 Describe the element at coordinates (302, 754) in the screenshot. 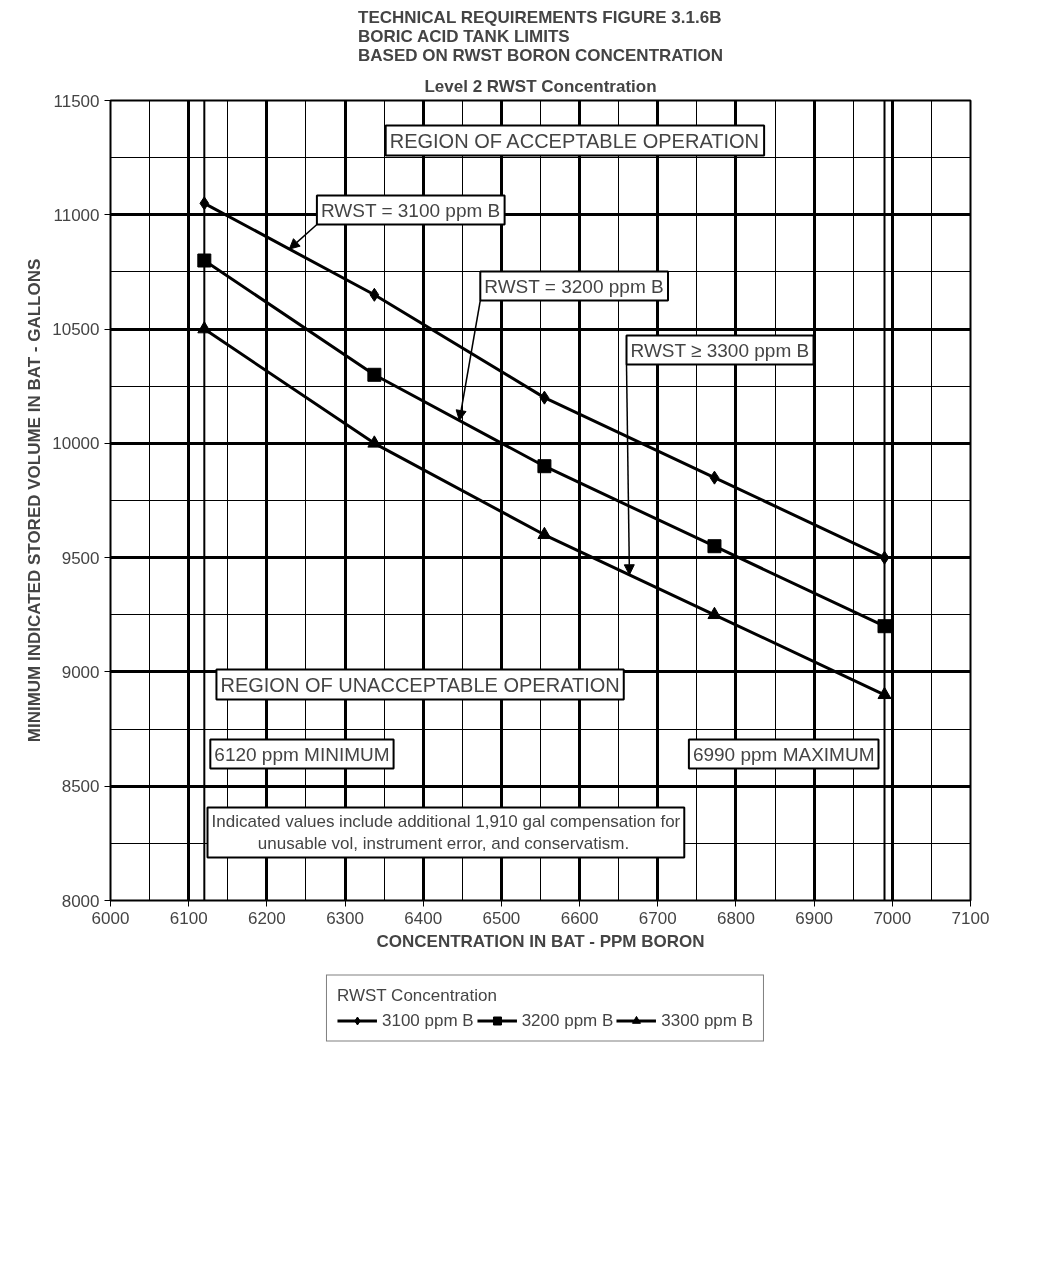

I see `ref-line-label: 6120 ppm MINIMUM` at that location.